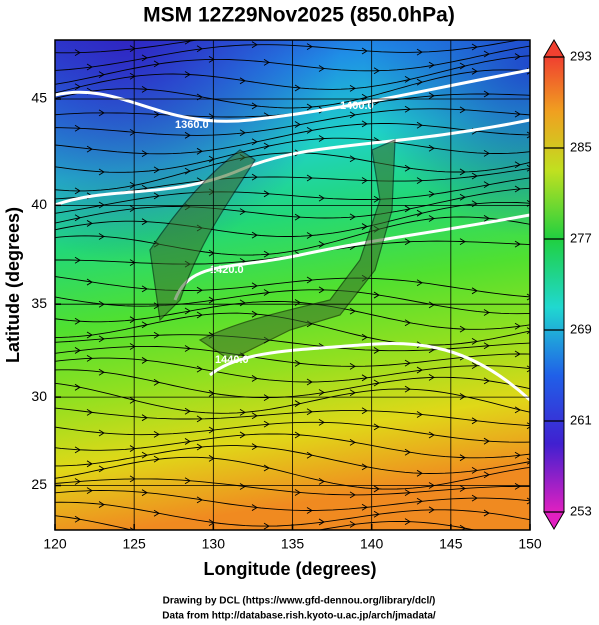 The image size is (599, 625). I want to click on korea-coast, so click(202, 235).